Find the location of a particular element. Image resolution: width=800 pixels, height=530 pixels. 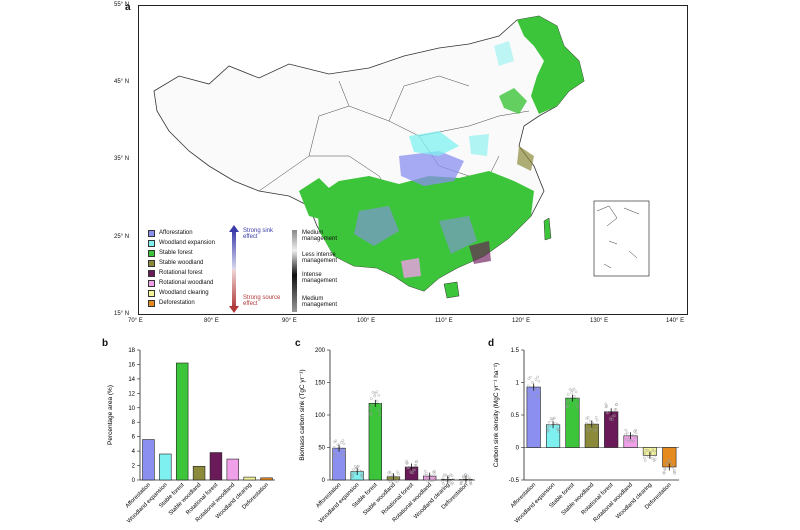

x-tick-label: Stable woodland is located at coordinates (379, 499).